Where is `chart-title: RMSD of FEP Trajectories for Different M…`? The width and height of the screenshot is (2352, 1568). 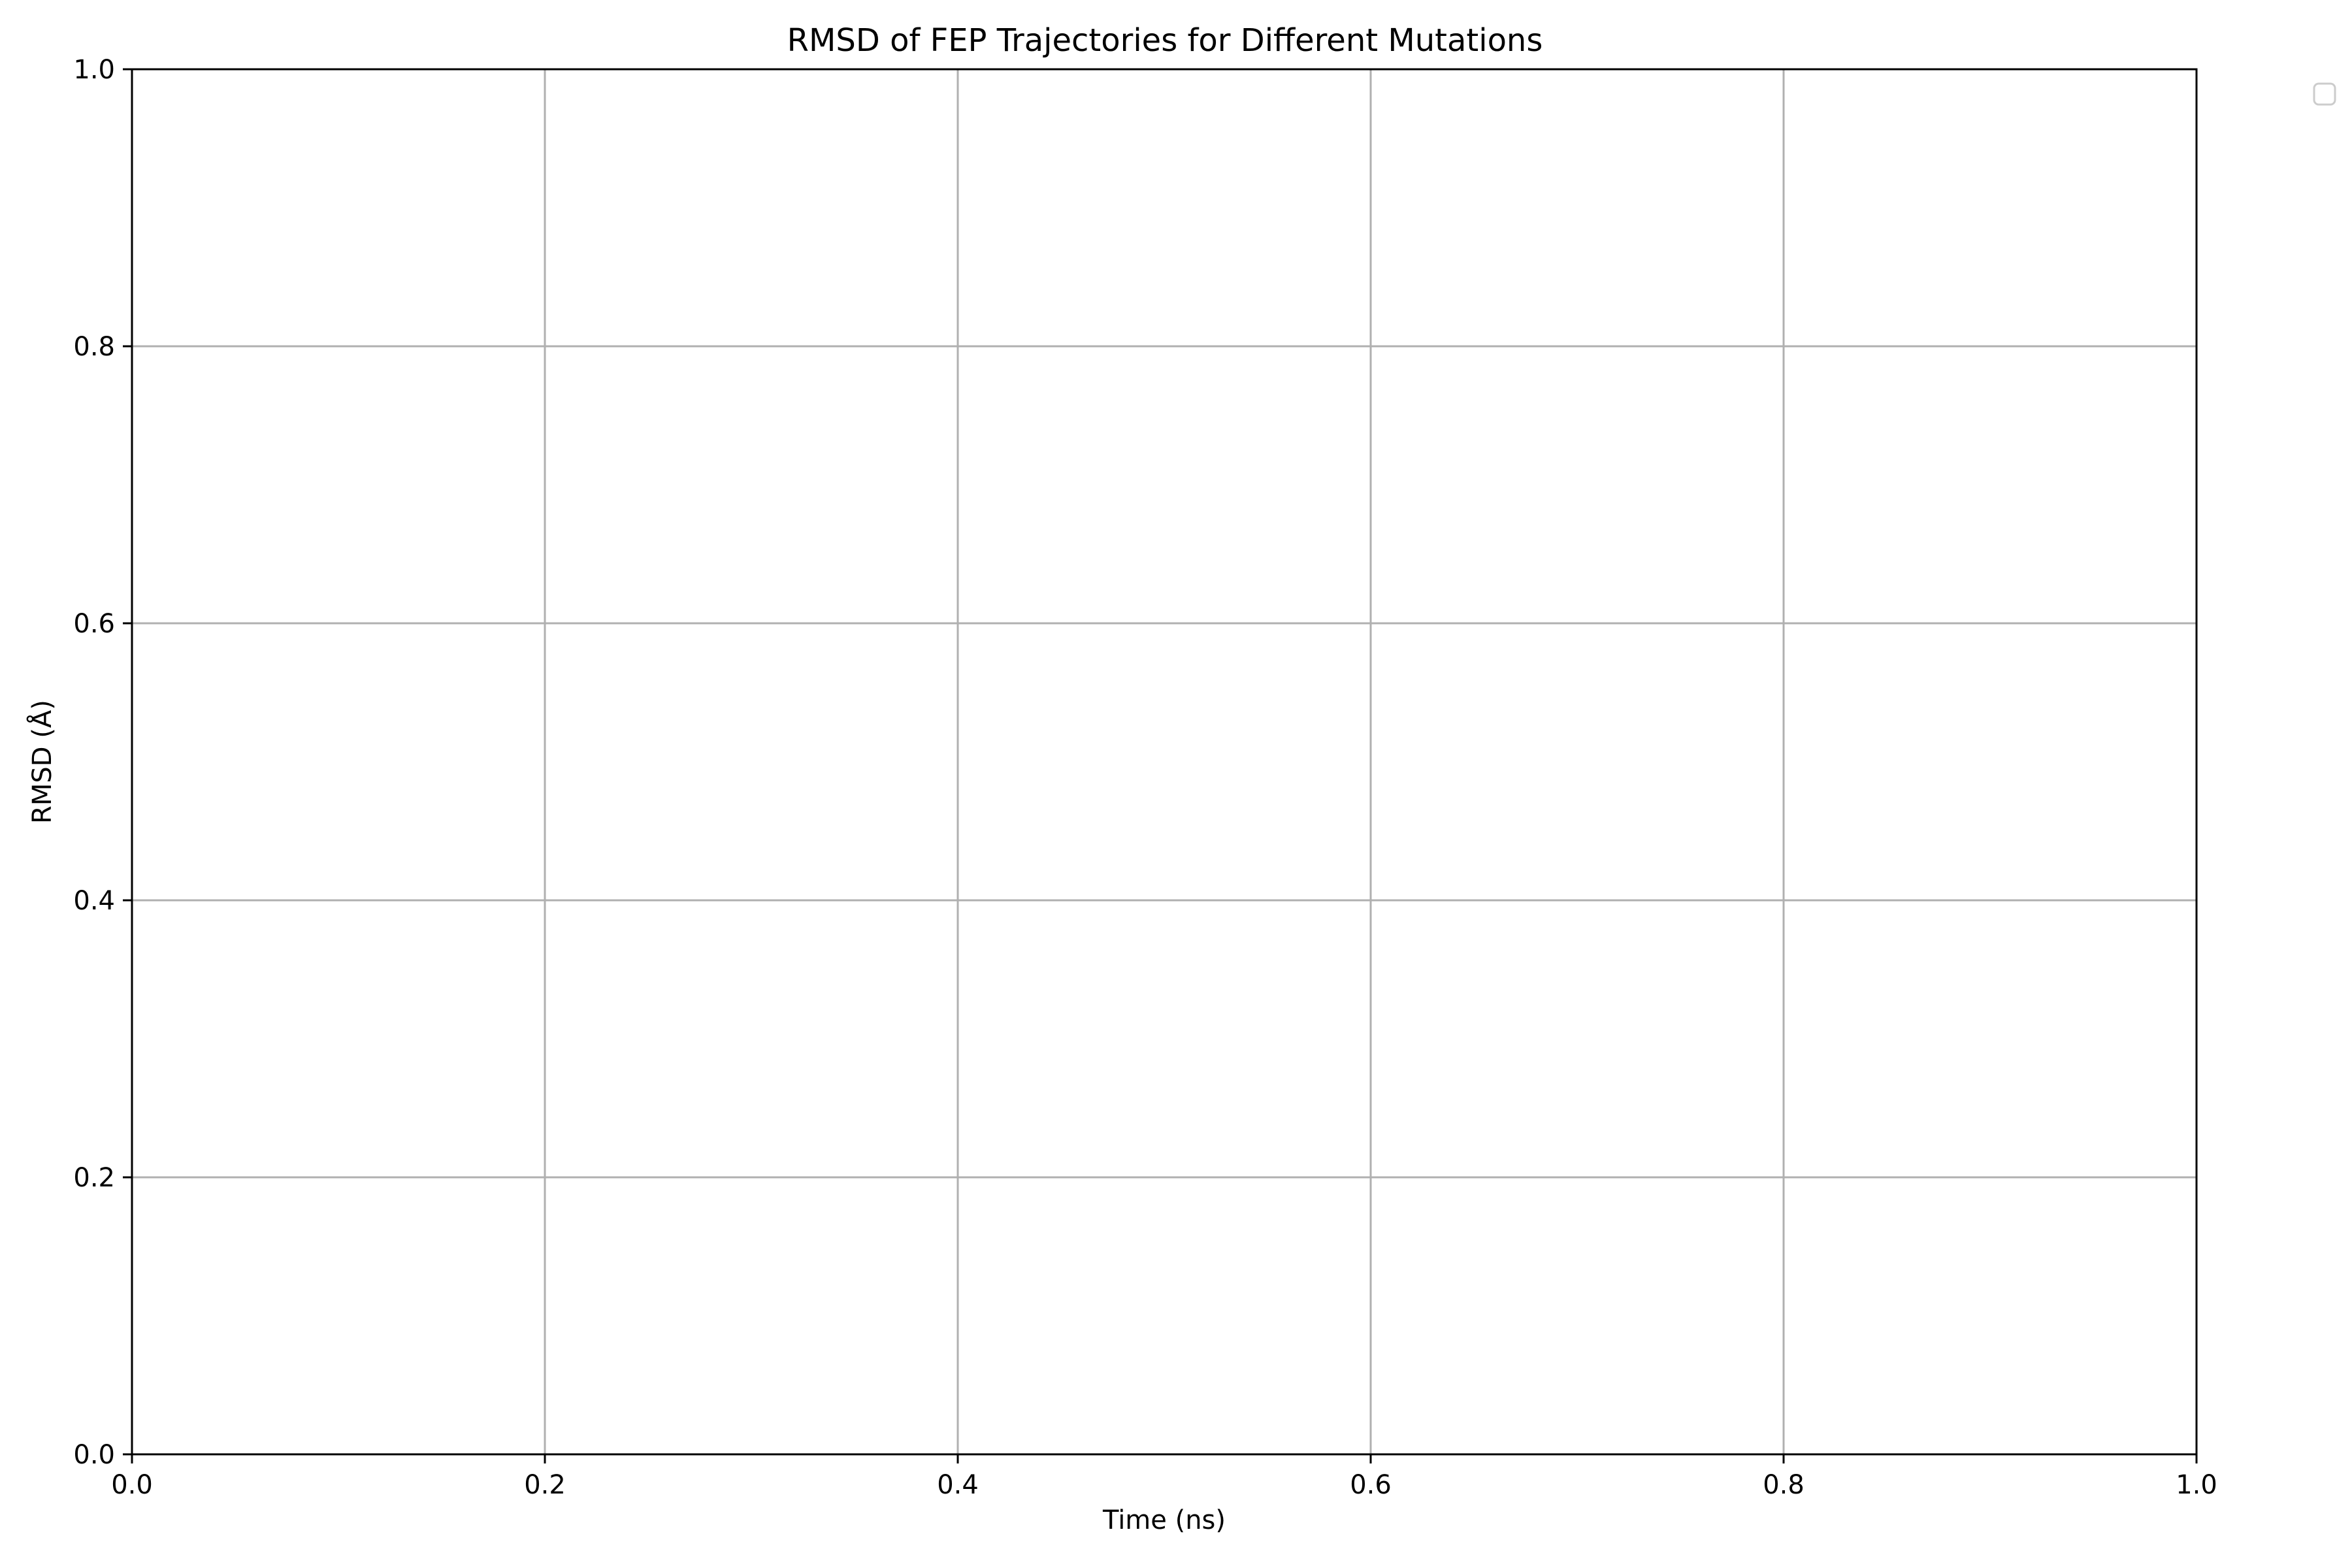
chart-title: RMSD of FEP Trajectories for Different M… is located at coordinates (1165, 40).